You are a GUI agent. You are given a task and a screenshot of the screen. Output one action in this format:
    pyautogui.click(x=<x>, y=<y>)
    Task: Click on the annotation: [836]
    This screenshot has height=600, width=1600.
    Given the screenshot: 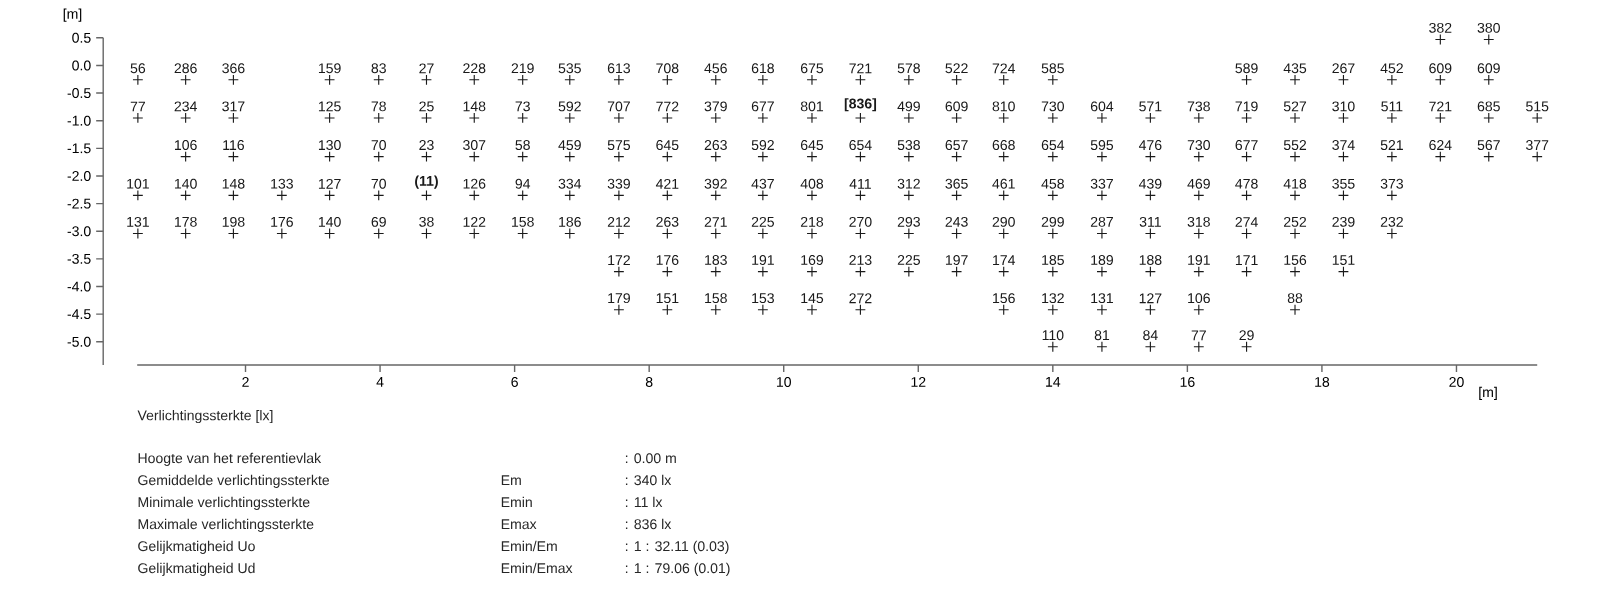 What is the action you would take?
    pyautogui.click(x=860, y=105)
    